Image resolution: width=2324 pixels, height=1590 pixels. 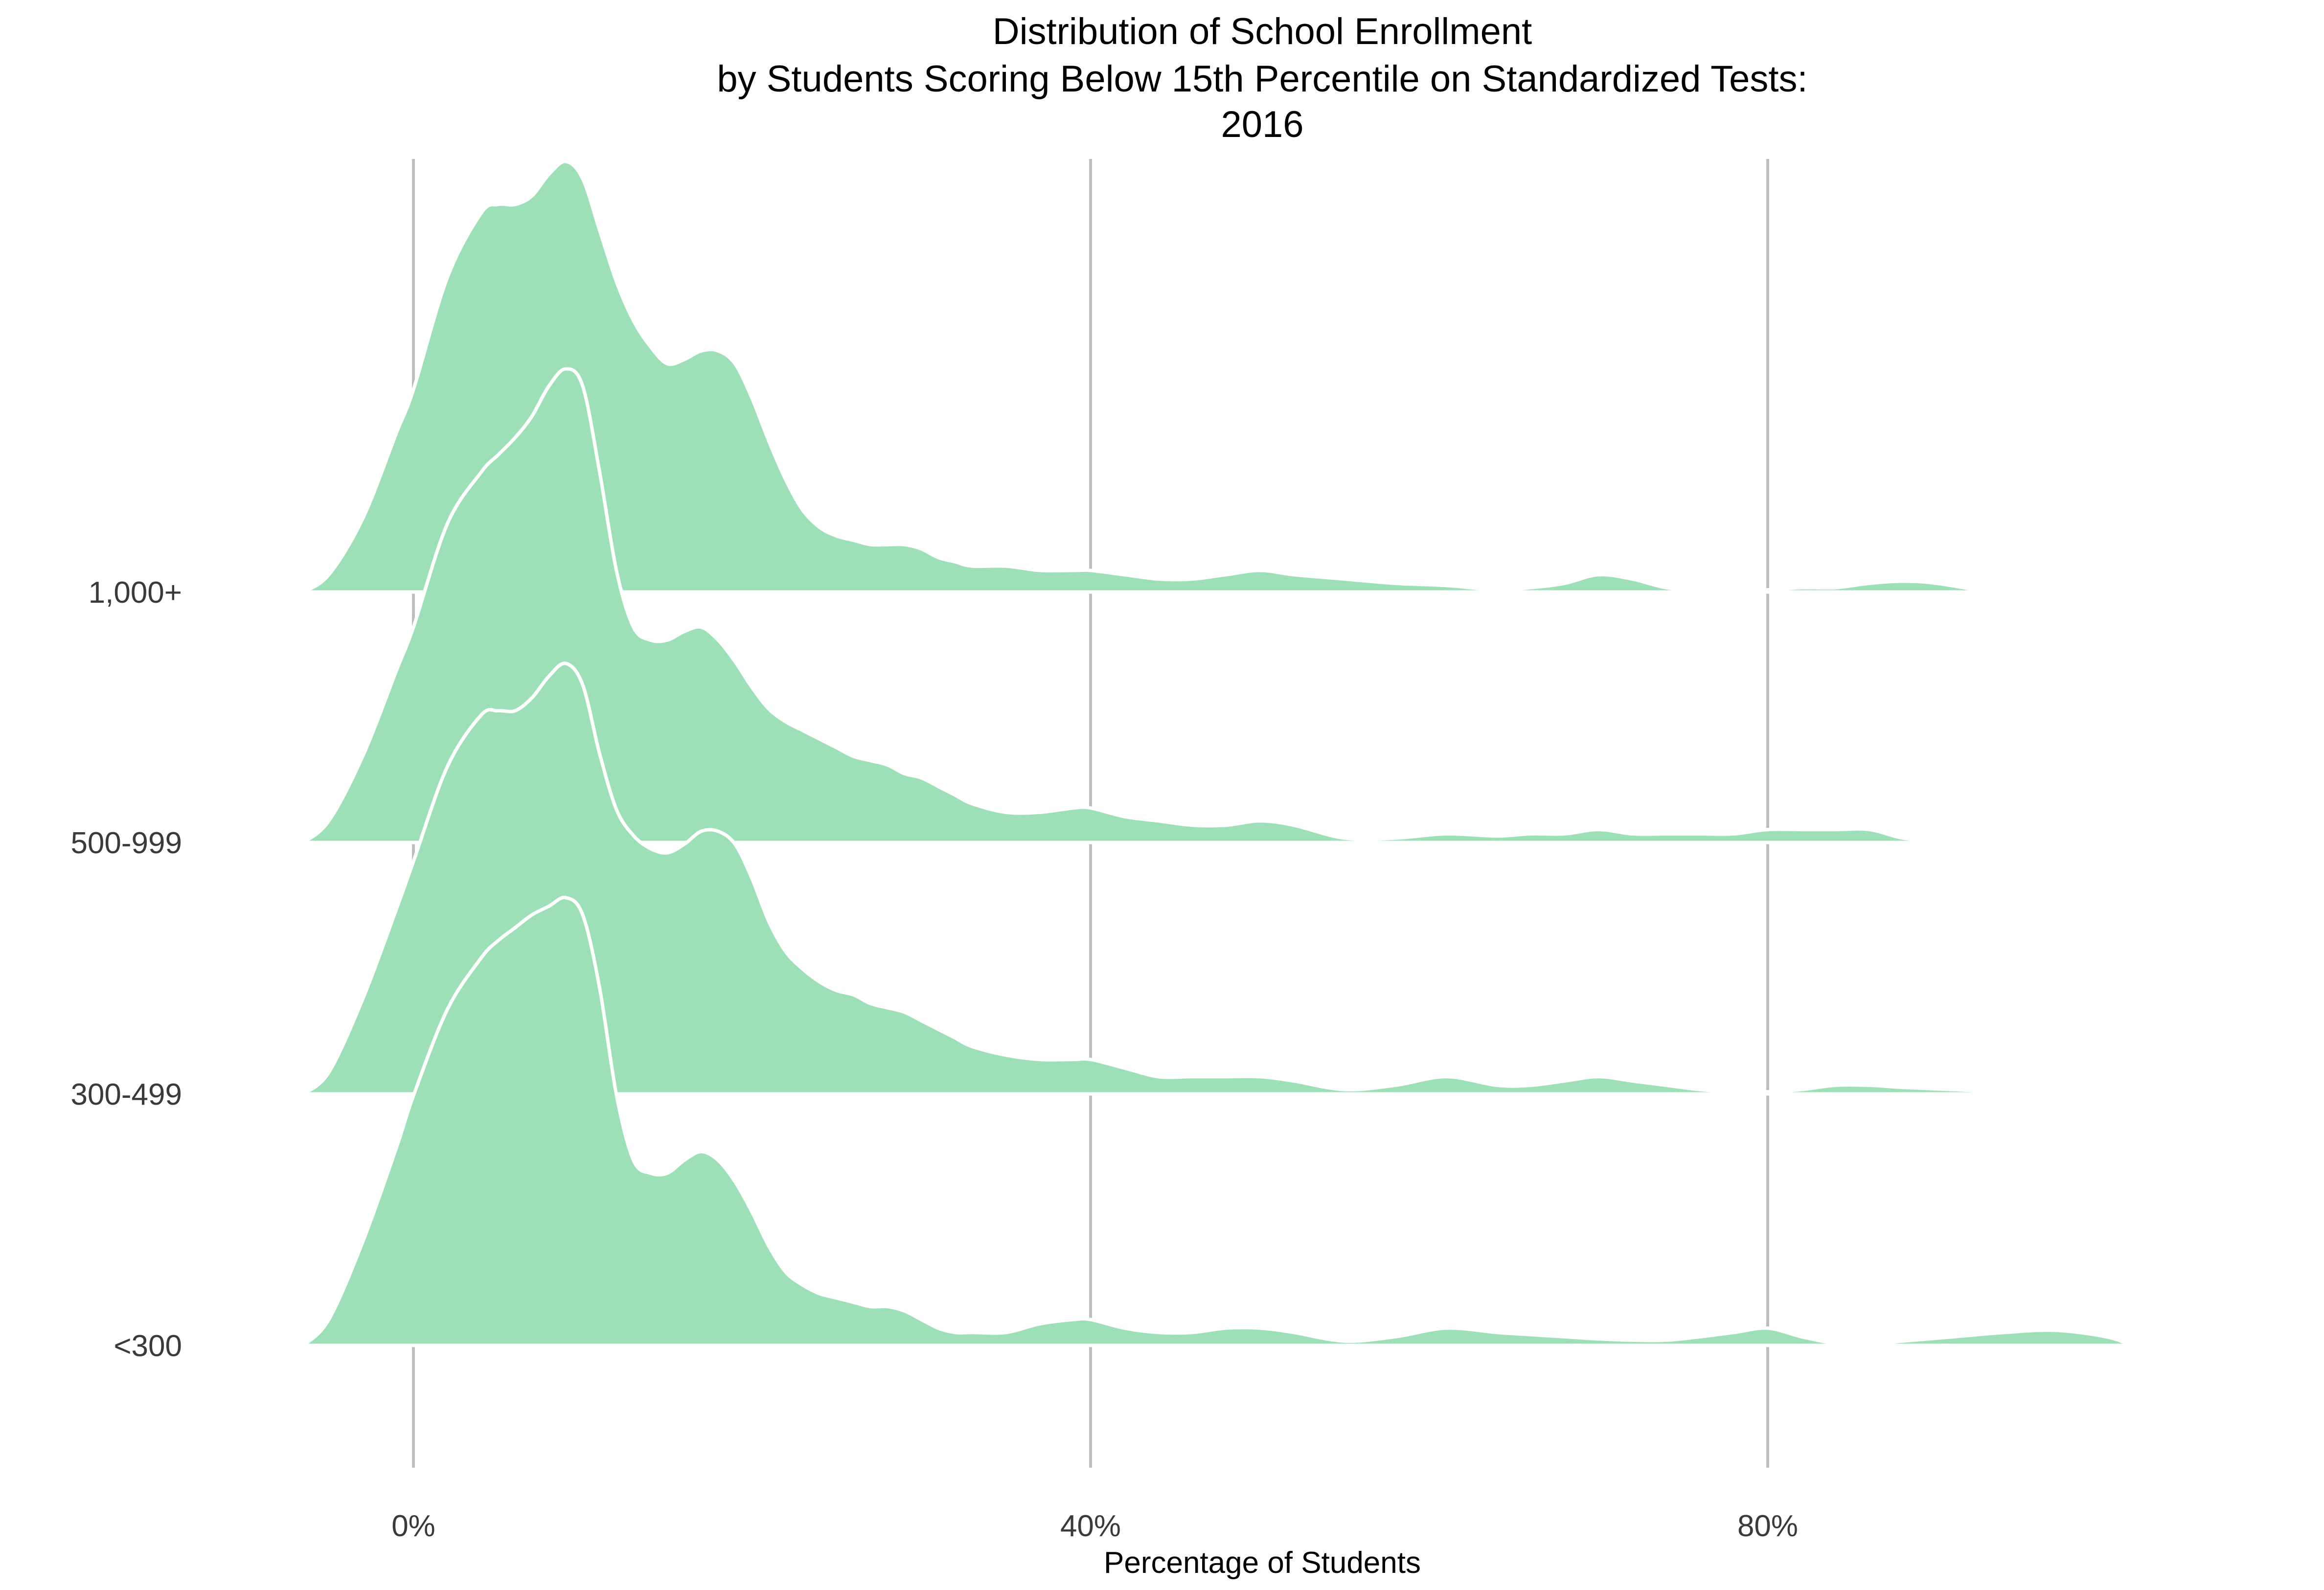 I want to click on x-tick-labels: 0% 40% 80%, so click(x=1095, y=1526).